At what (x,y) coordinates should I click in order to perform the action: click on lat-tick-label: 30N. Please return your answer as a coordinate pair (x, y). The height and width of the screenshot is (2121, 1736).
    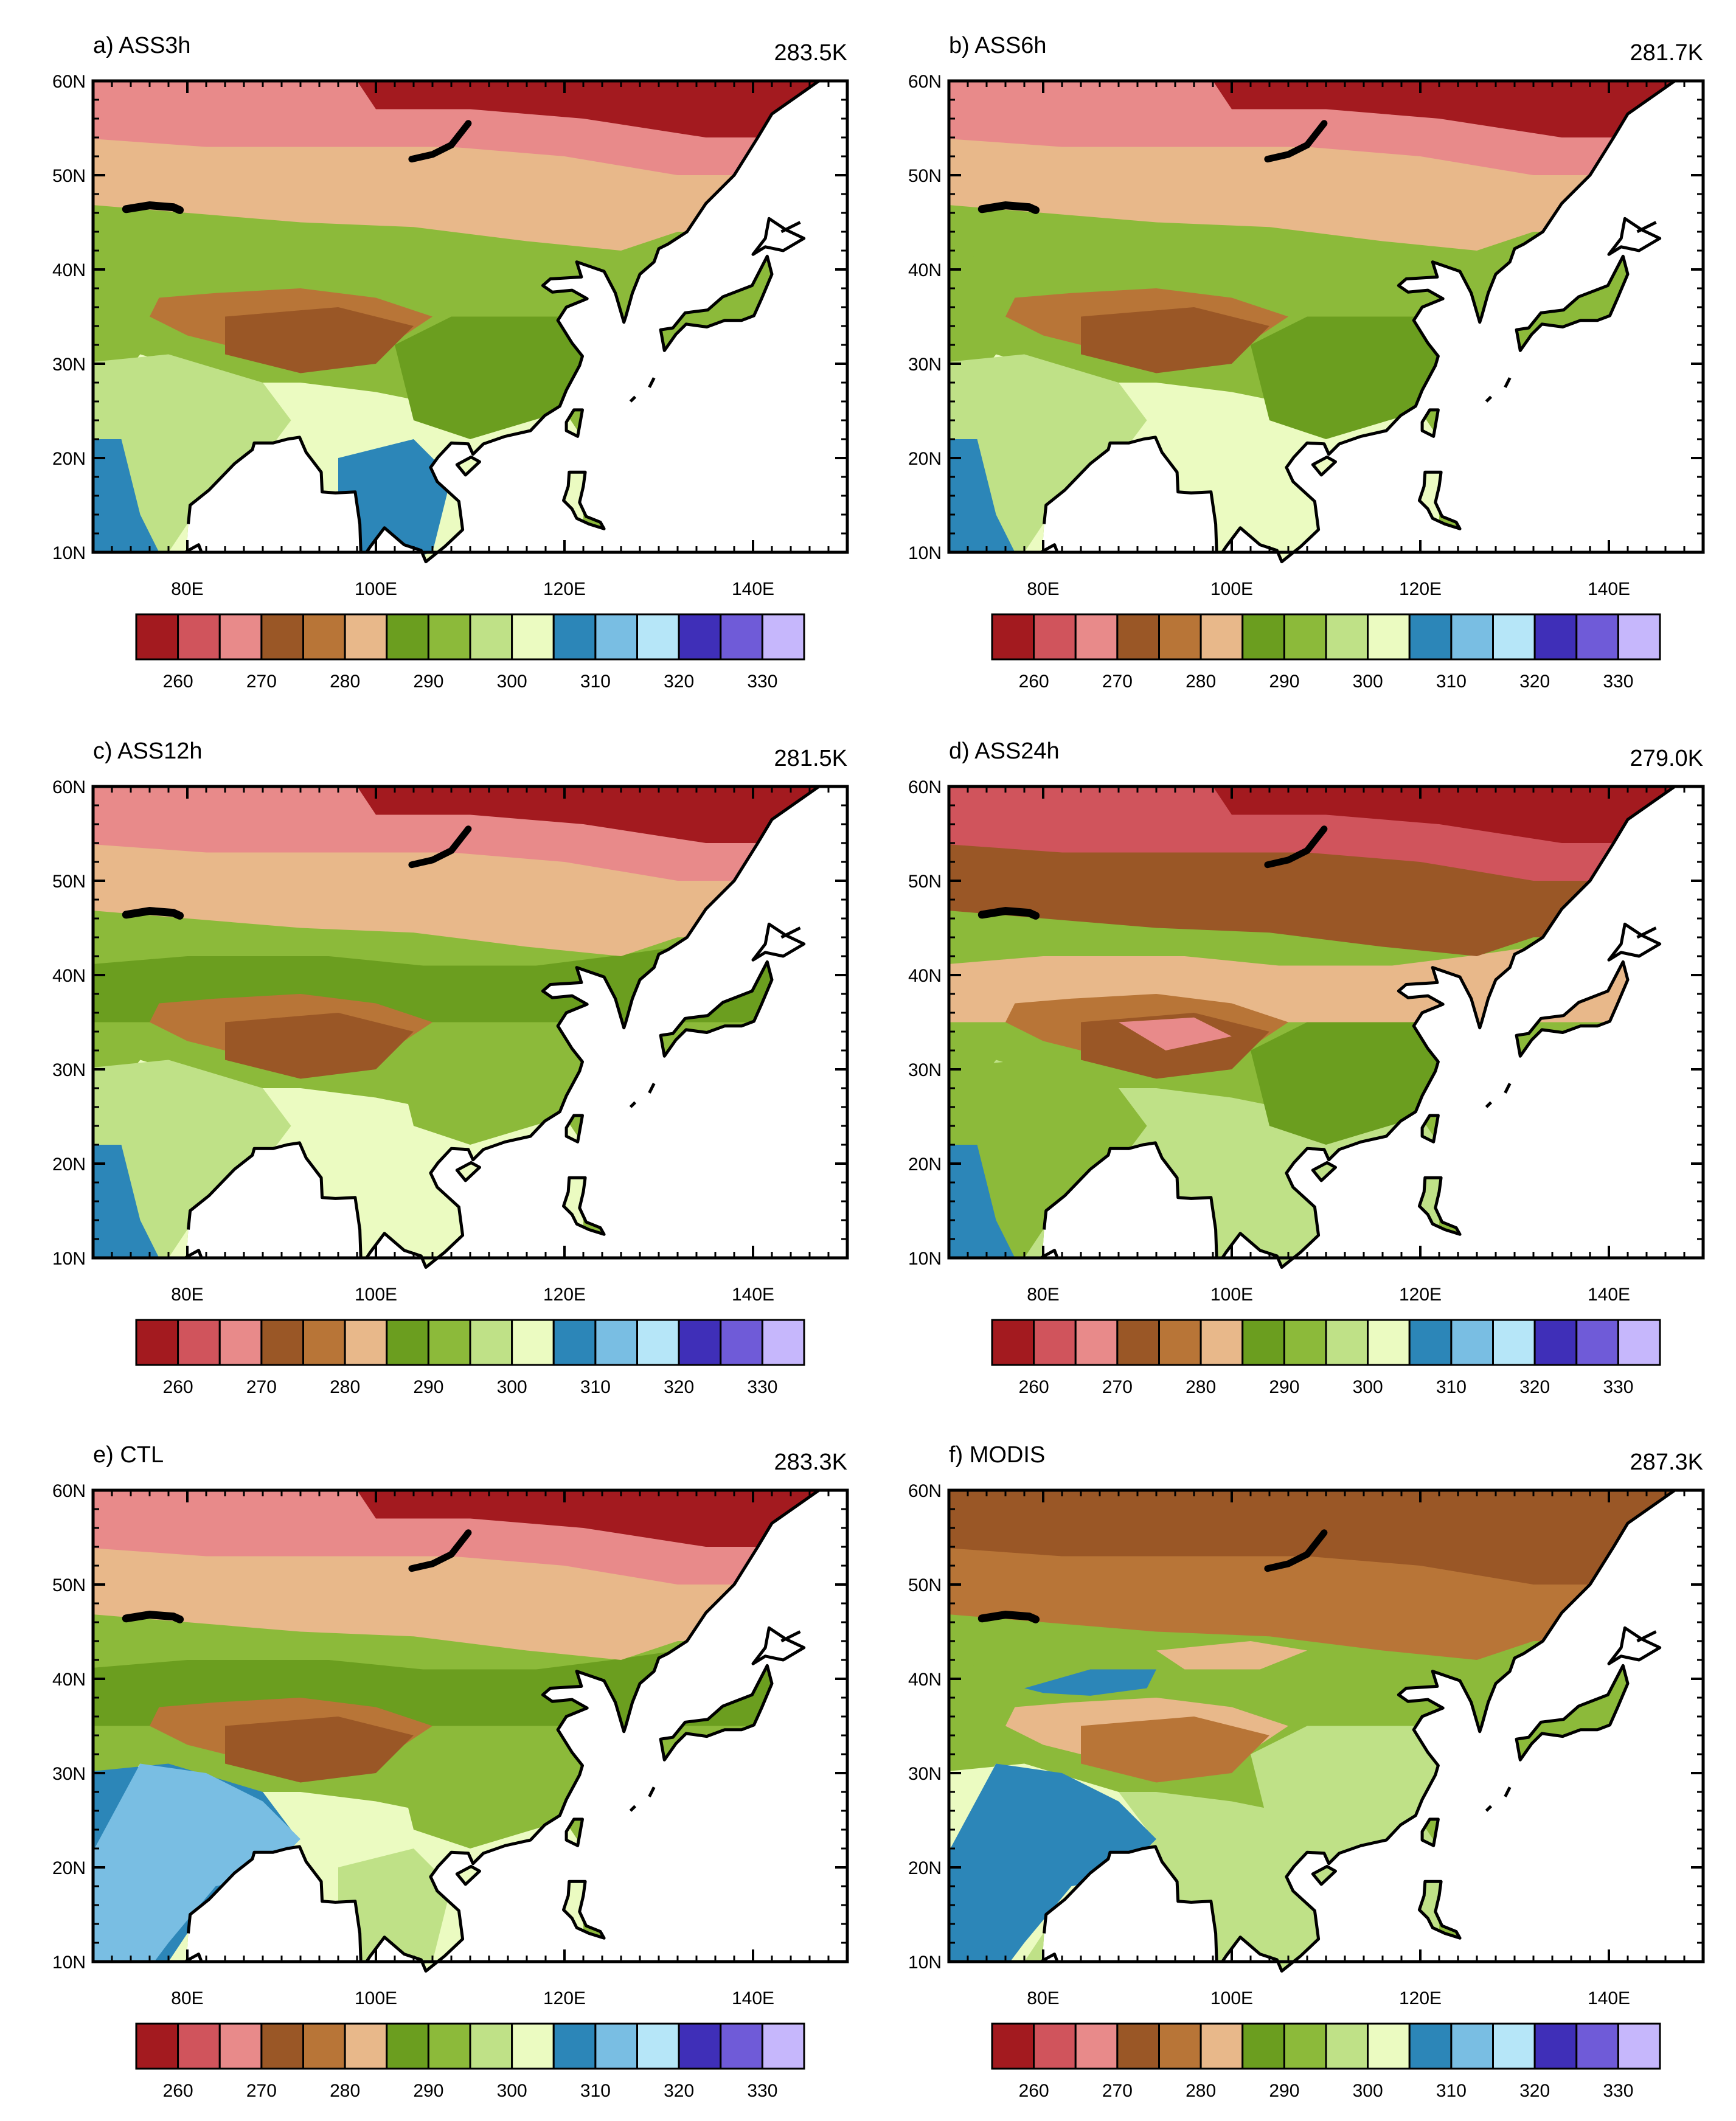
    Looking at the image, I should click on (69, 365).